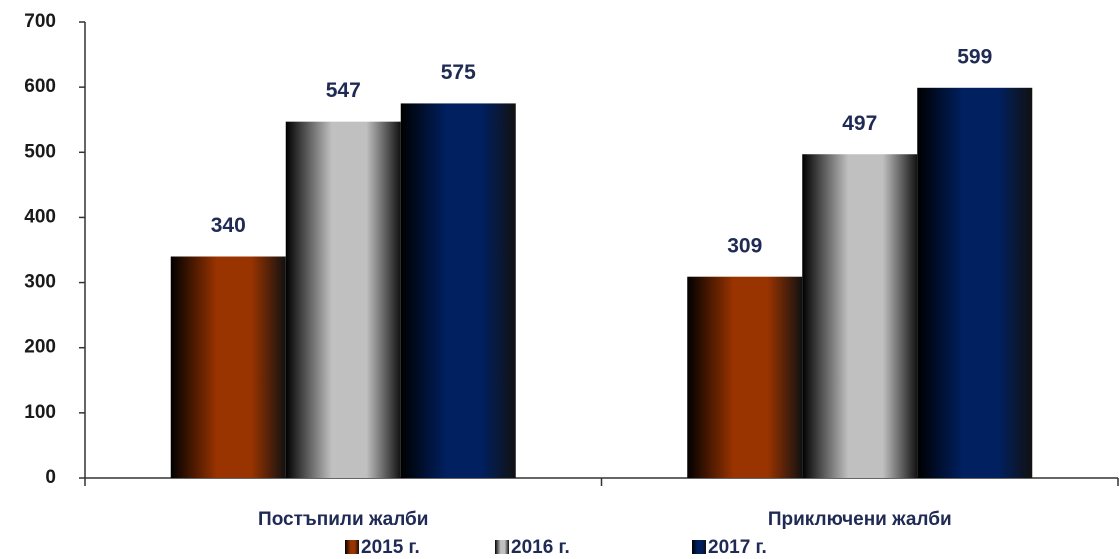  I want to click on y-tick-label: 500, so click(40, 151).